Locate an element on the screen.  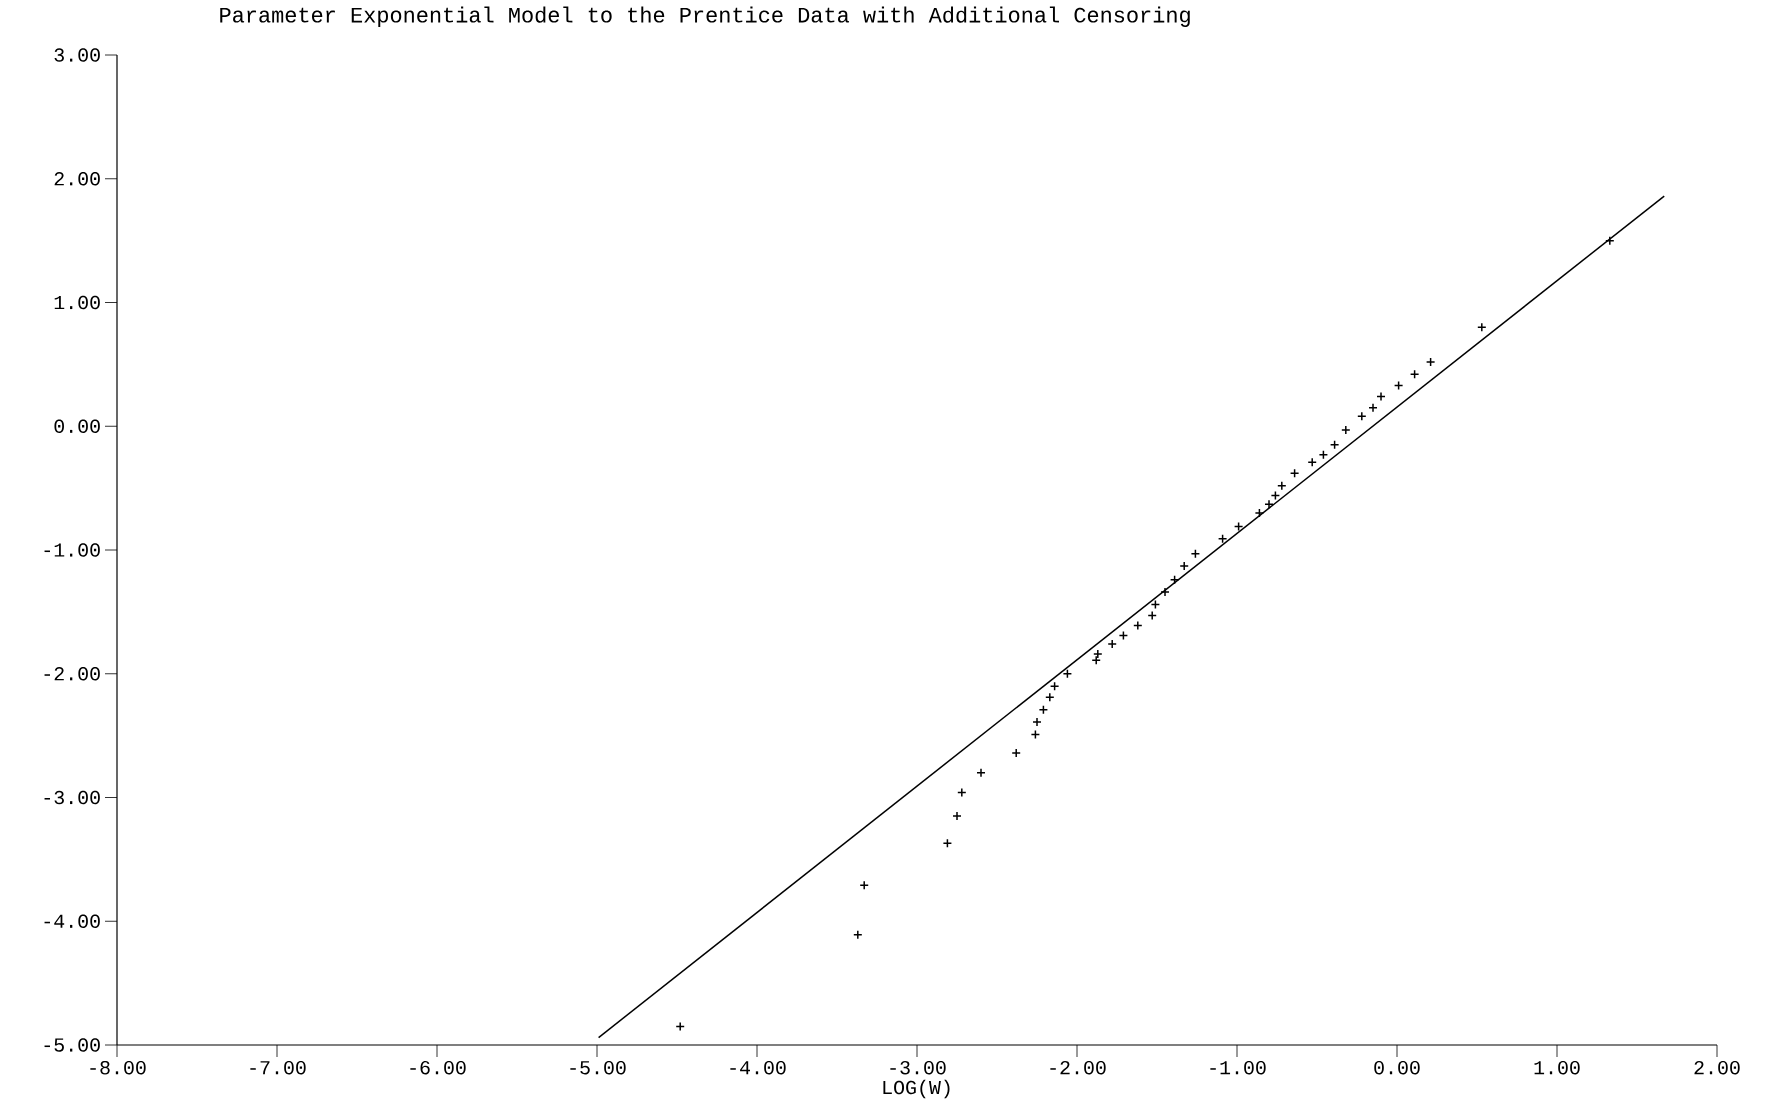
x-tick-label: -3.00 is located at coordinates (918, 1067).